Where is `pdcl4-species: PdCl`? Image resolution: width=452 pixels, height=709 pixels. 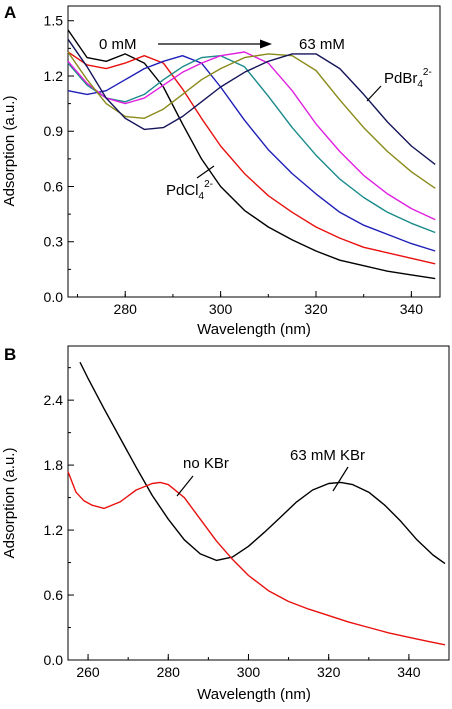 pdcl4-species: PdCl is located at coordinates (182, 190).